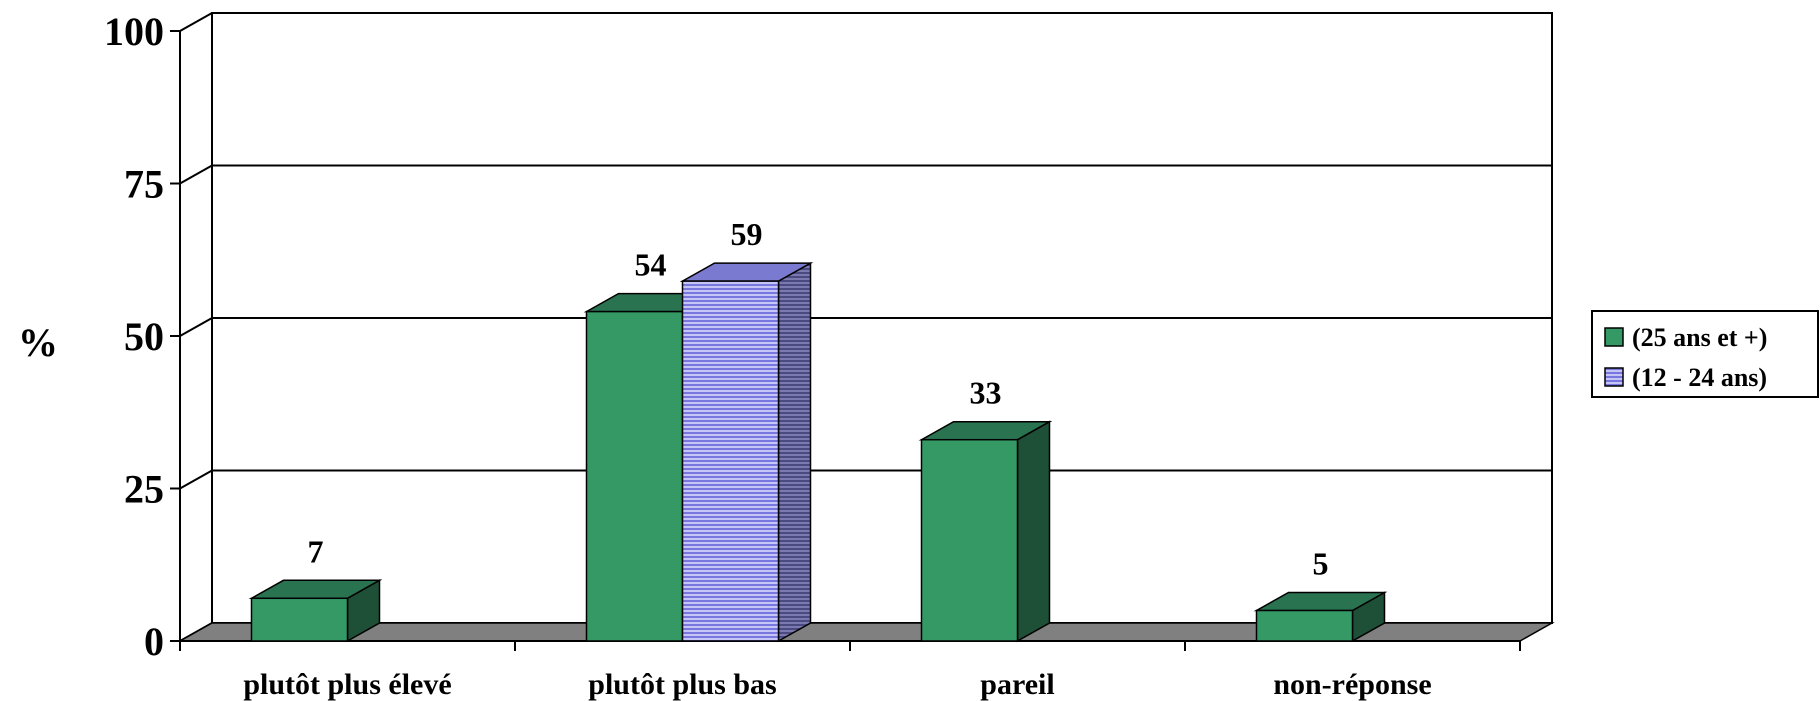  I want to click on data-label: 33, so click(986, 393).